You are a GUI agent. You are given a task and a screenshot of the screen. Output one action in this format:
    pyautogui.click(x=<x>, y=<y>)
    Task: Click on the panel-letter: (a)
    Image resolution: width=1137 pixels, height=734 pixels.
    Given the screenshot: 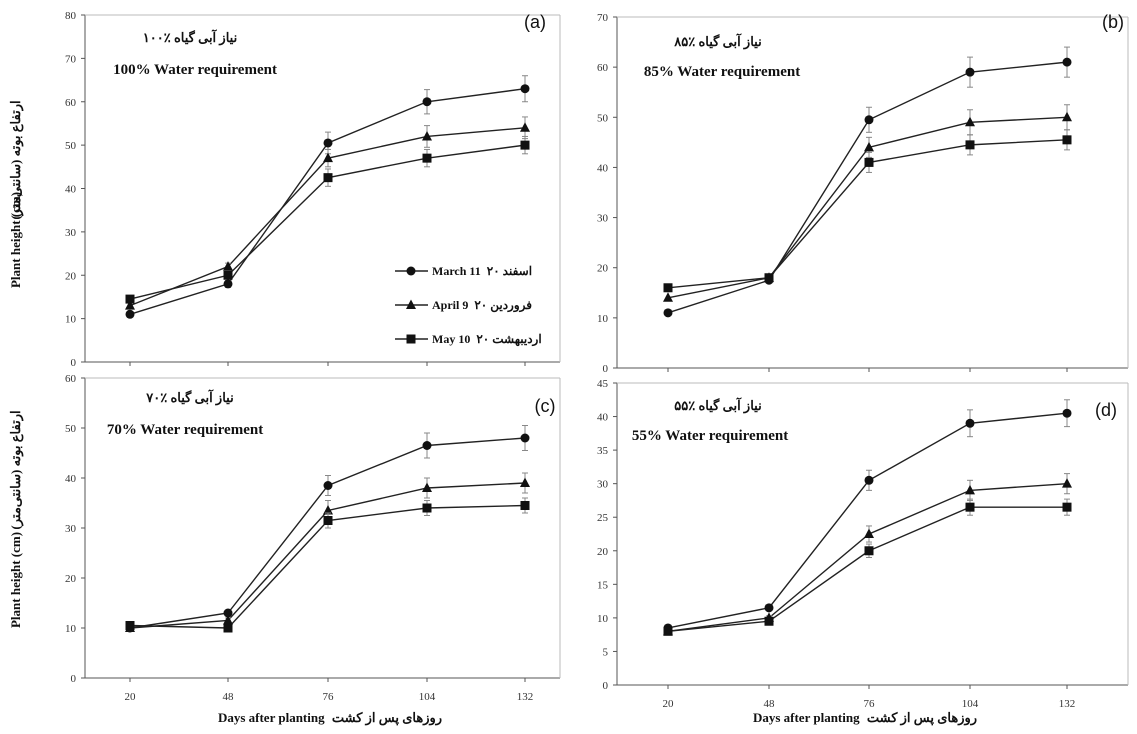 What is the action you would take?
    pyautogui.click(x=535, y=22)
    